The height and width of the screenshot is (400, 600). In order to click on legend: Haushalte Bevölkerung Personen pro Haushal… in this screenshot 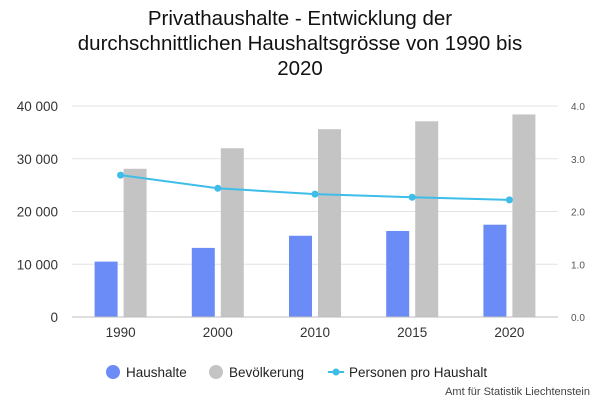, I will do `click(296, 372)`.